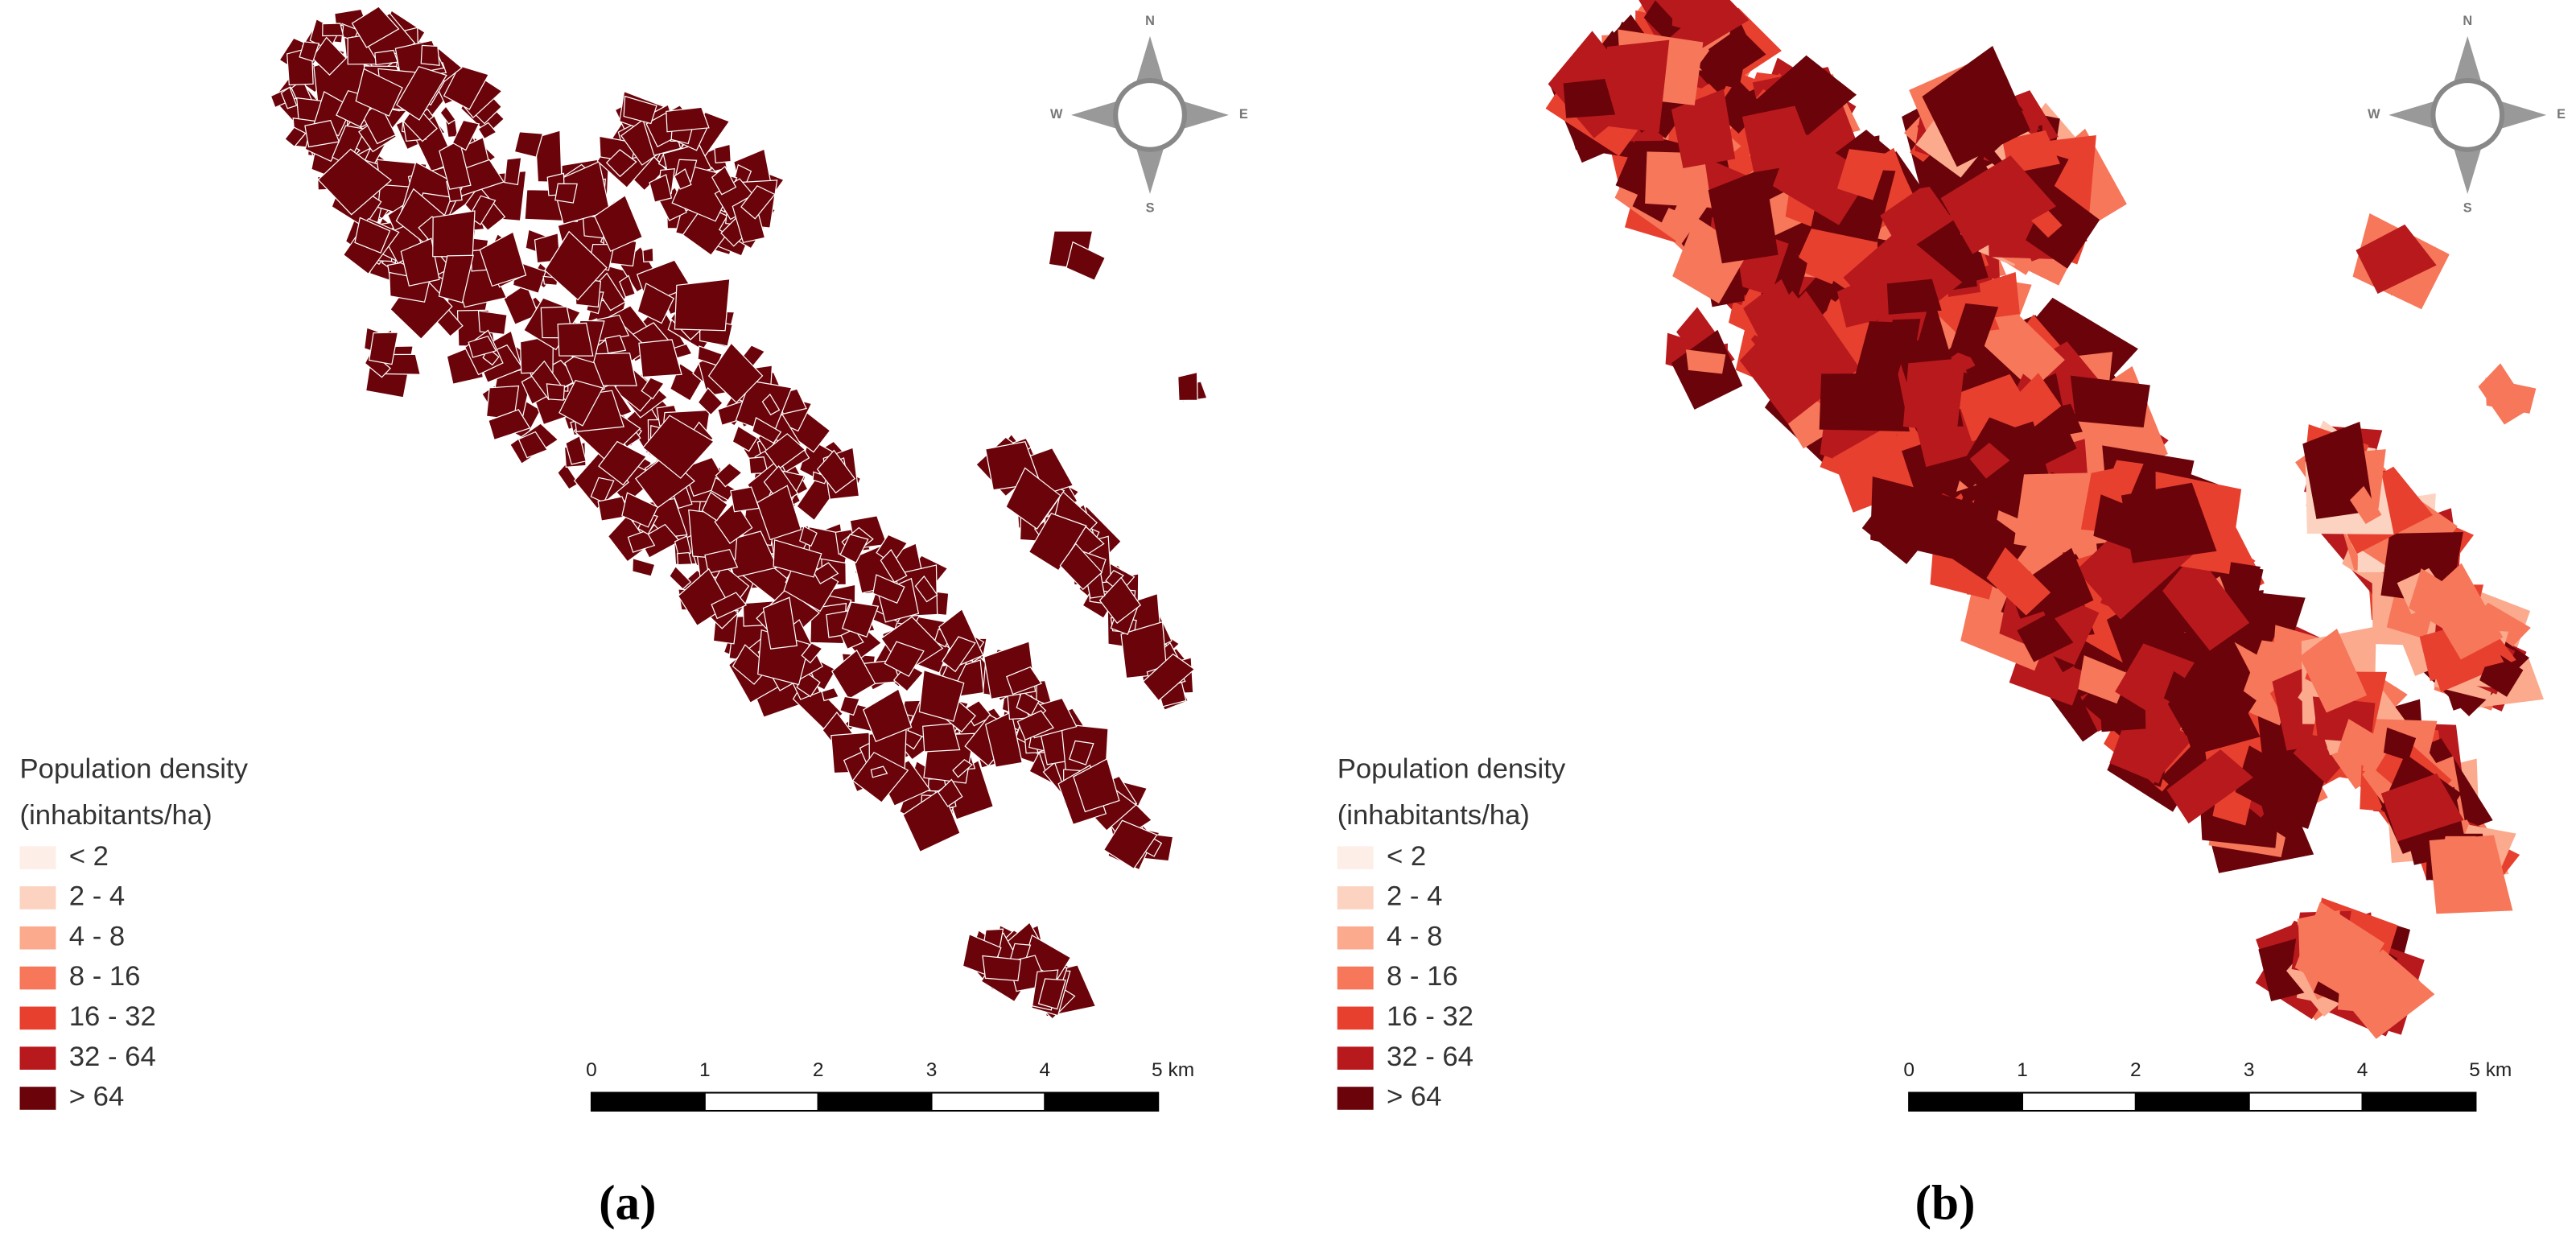 Image resolution: width=2576 pixels, height=1246 pixels. I want to click on legend-label: 2 - 4, so click(1414, 897).